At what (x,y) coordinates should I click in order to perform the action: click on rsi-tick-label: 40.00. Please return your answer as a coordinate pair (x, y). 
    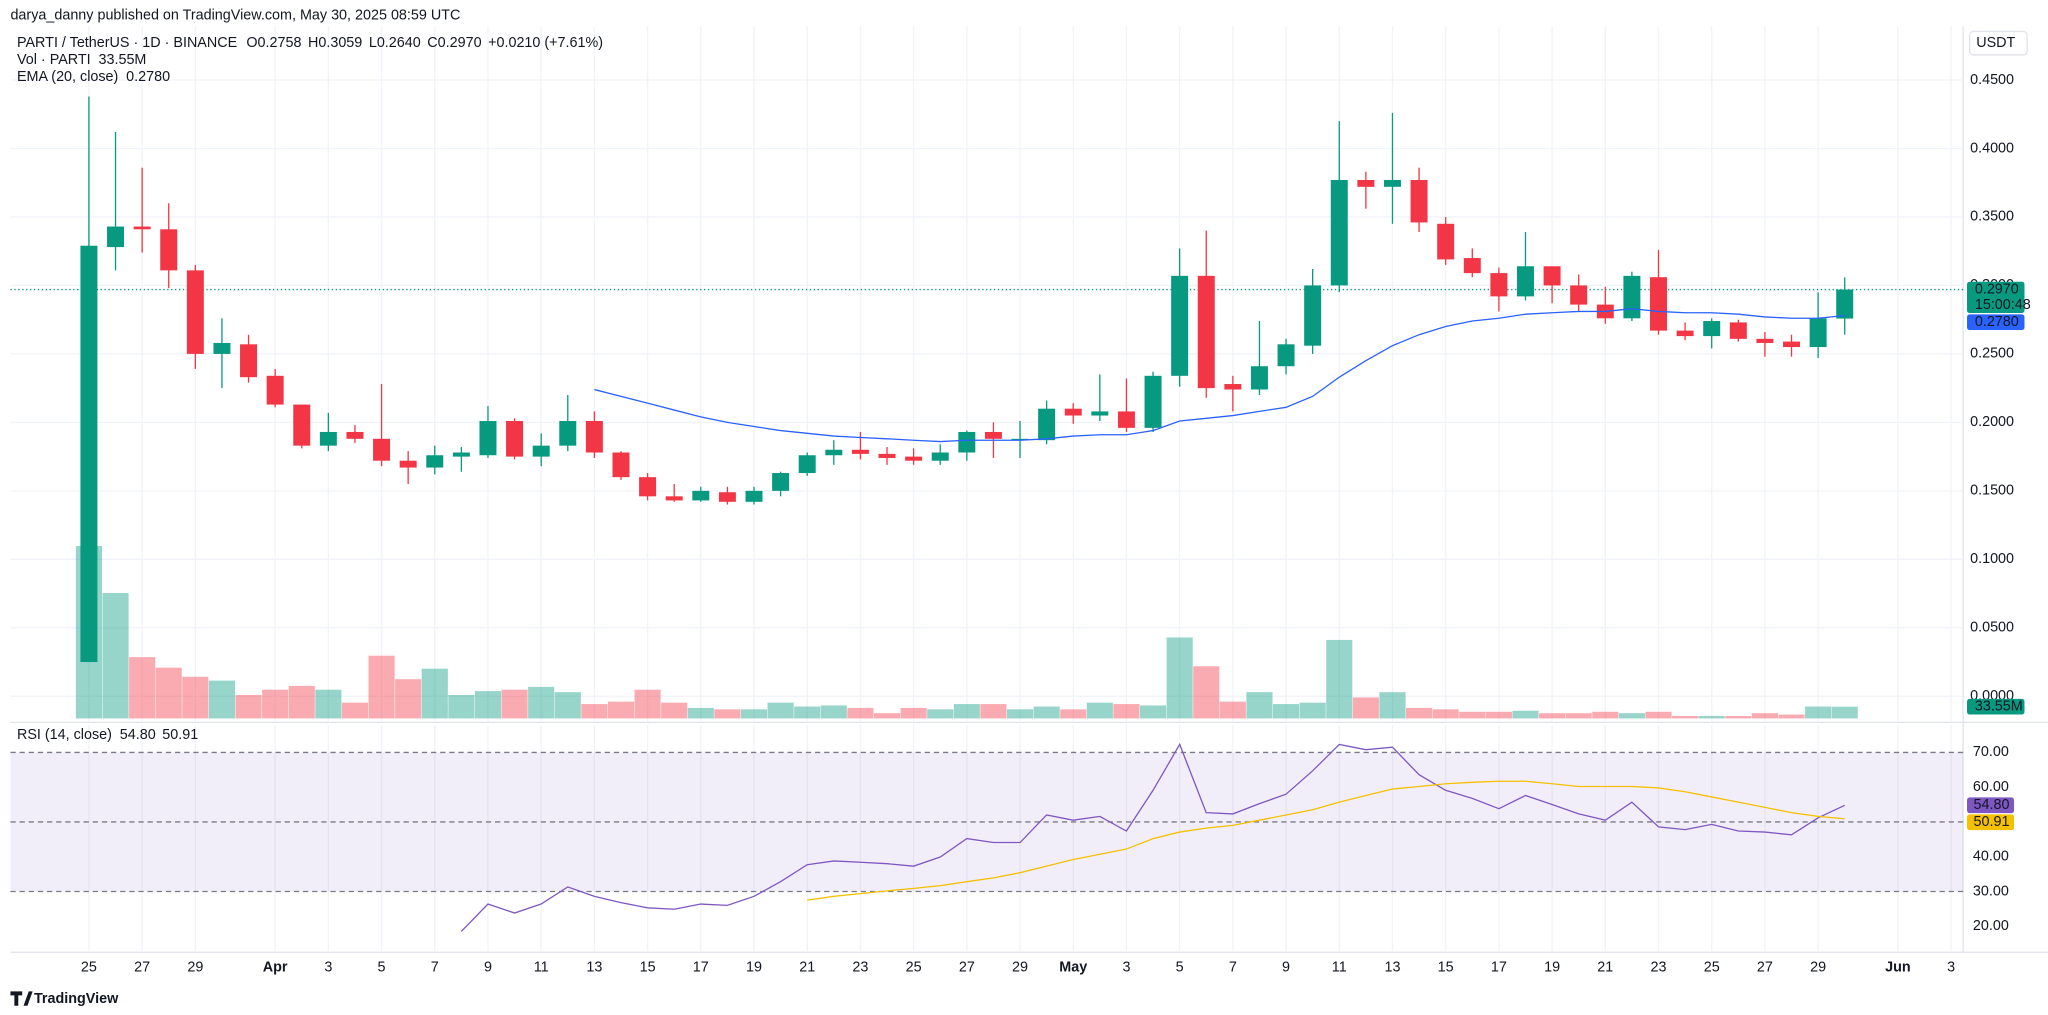
    Looking at the image, I should click on (1991, 857).